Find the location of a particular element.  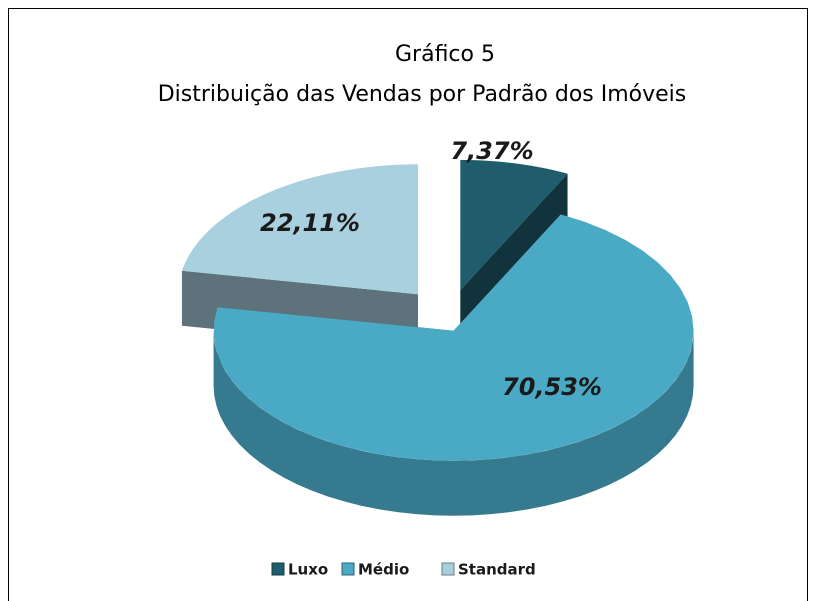

legend-label: Standard is located at coordinates (497, 570).